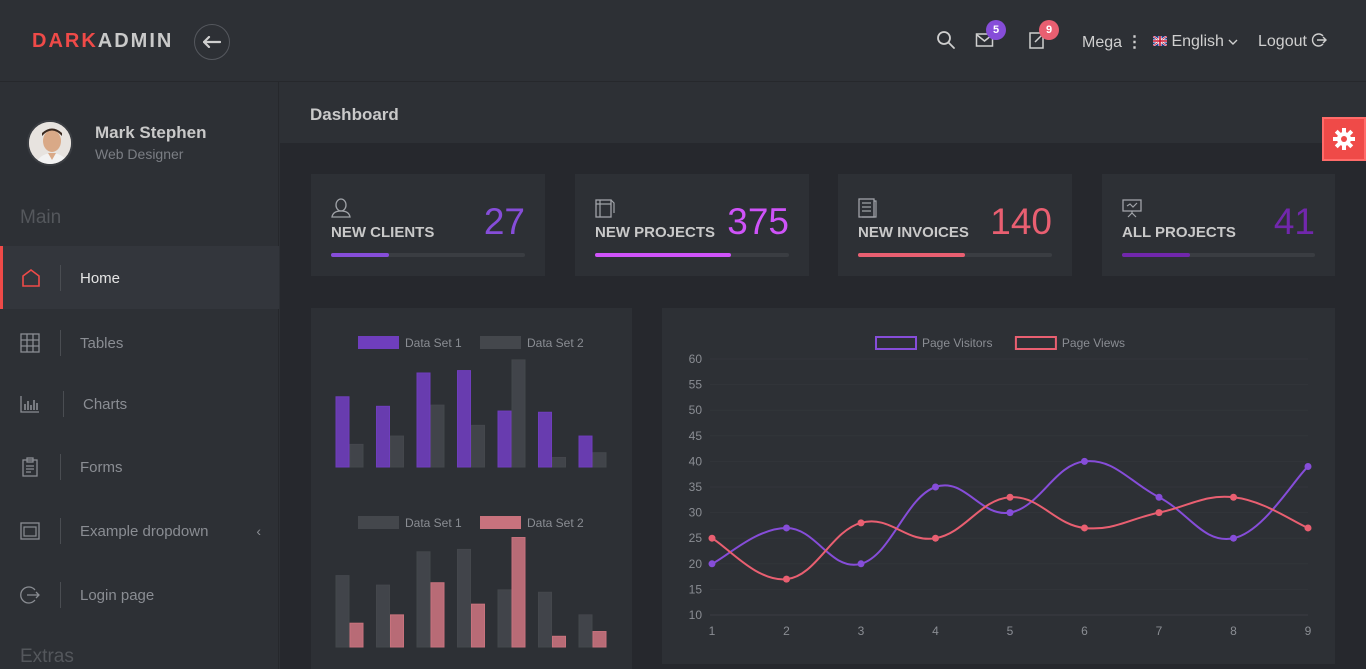 This screenshot has height=669, width=1366. What do you see at coordinates (1134, 42) in the screenshot?
I see `vertical-dots-icon: ⋮` at bounding box center [1134, 42].